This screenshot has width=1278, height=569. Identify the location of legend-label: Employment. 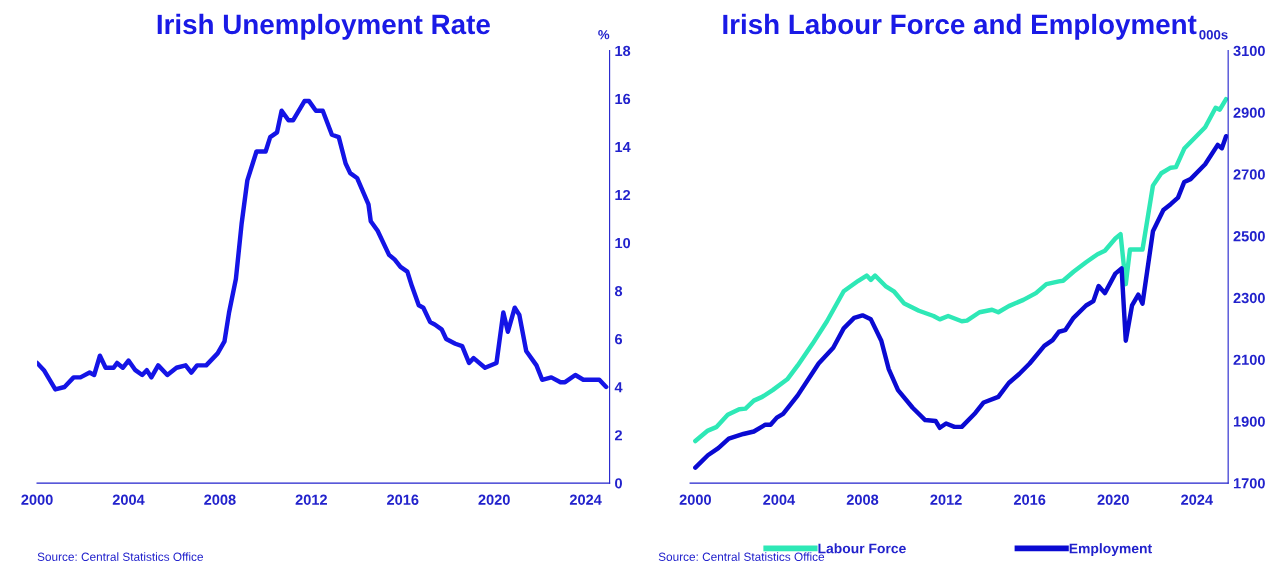
(1110, 550).